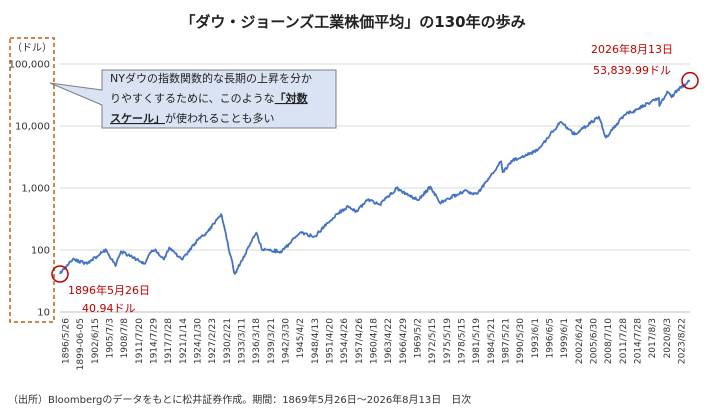  Describe the element at coordinates (360, 341) in the screenshot. I see `x-tick-label: 1957/4/26` at that location.